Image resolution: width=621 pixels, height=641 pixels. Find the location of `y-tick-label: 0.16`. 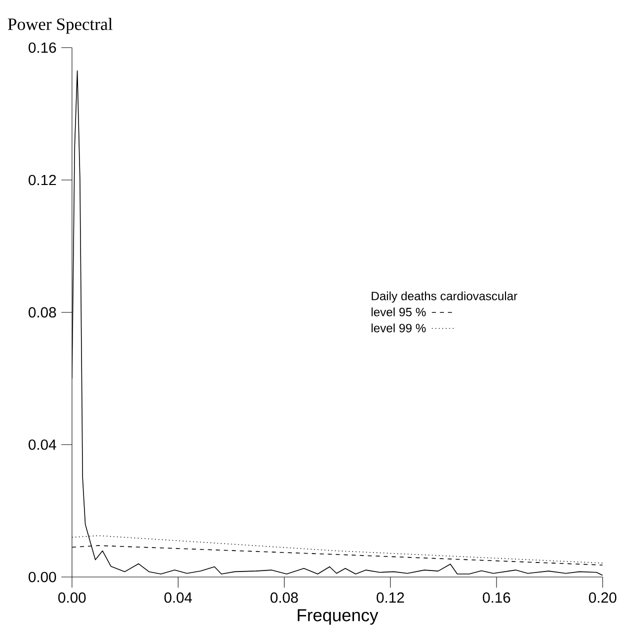

y-tick-label: 0.16 is located at coordinates (42, 47).